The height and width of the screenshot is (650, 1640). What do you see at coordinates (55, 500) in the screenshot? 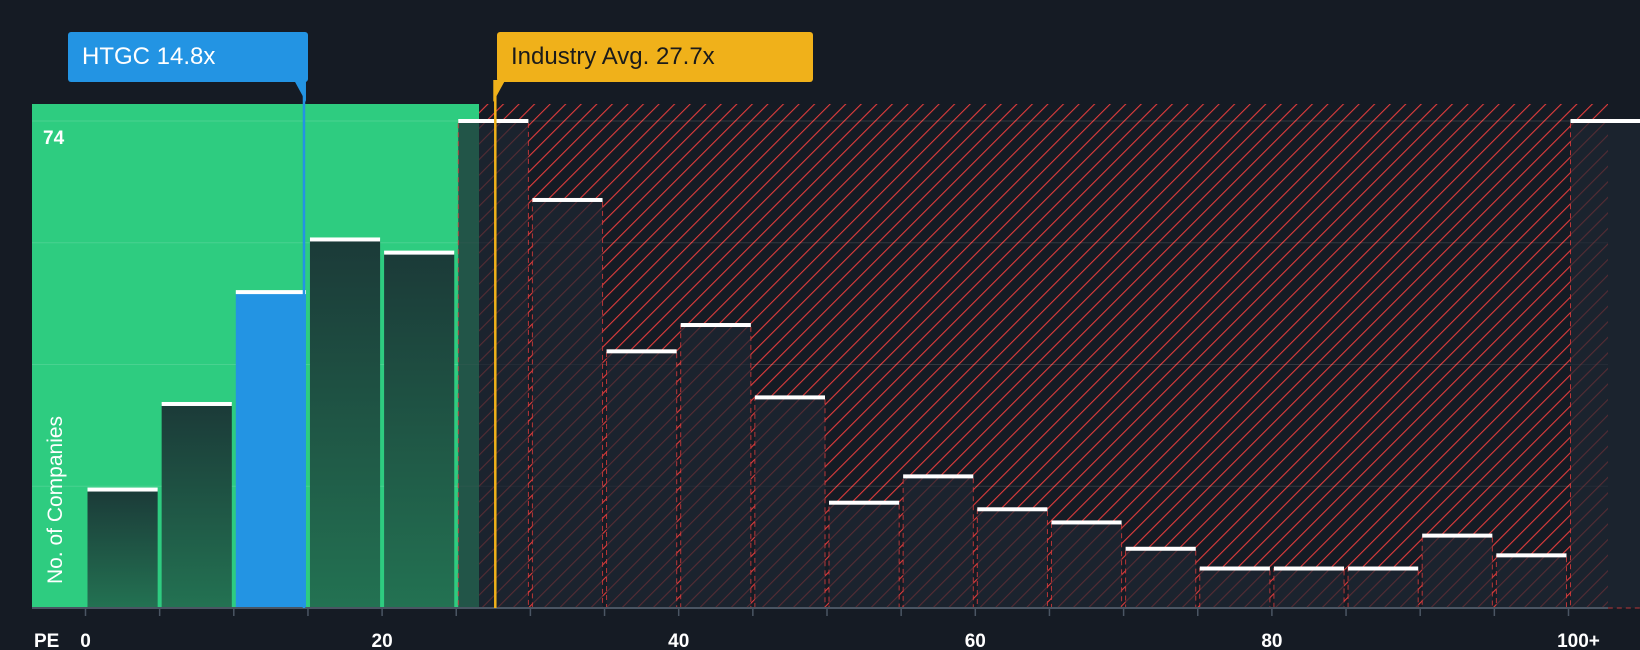
I see `y-axis-label: No. of Companies` at bounding box center [55, 500].